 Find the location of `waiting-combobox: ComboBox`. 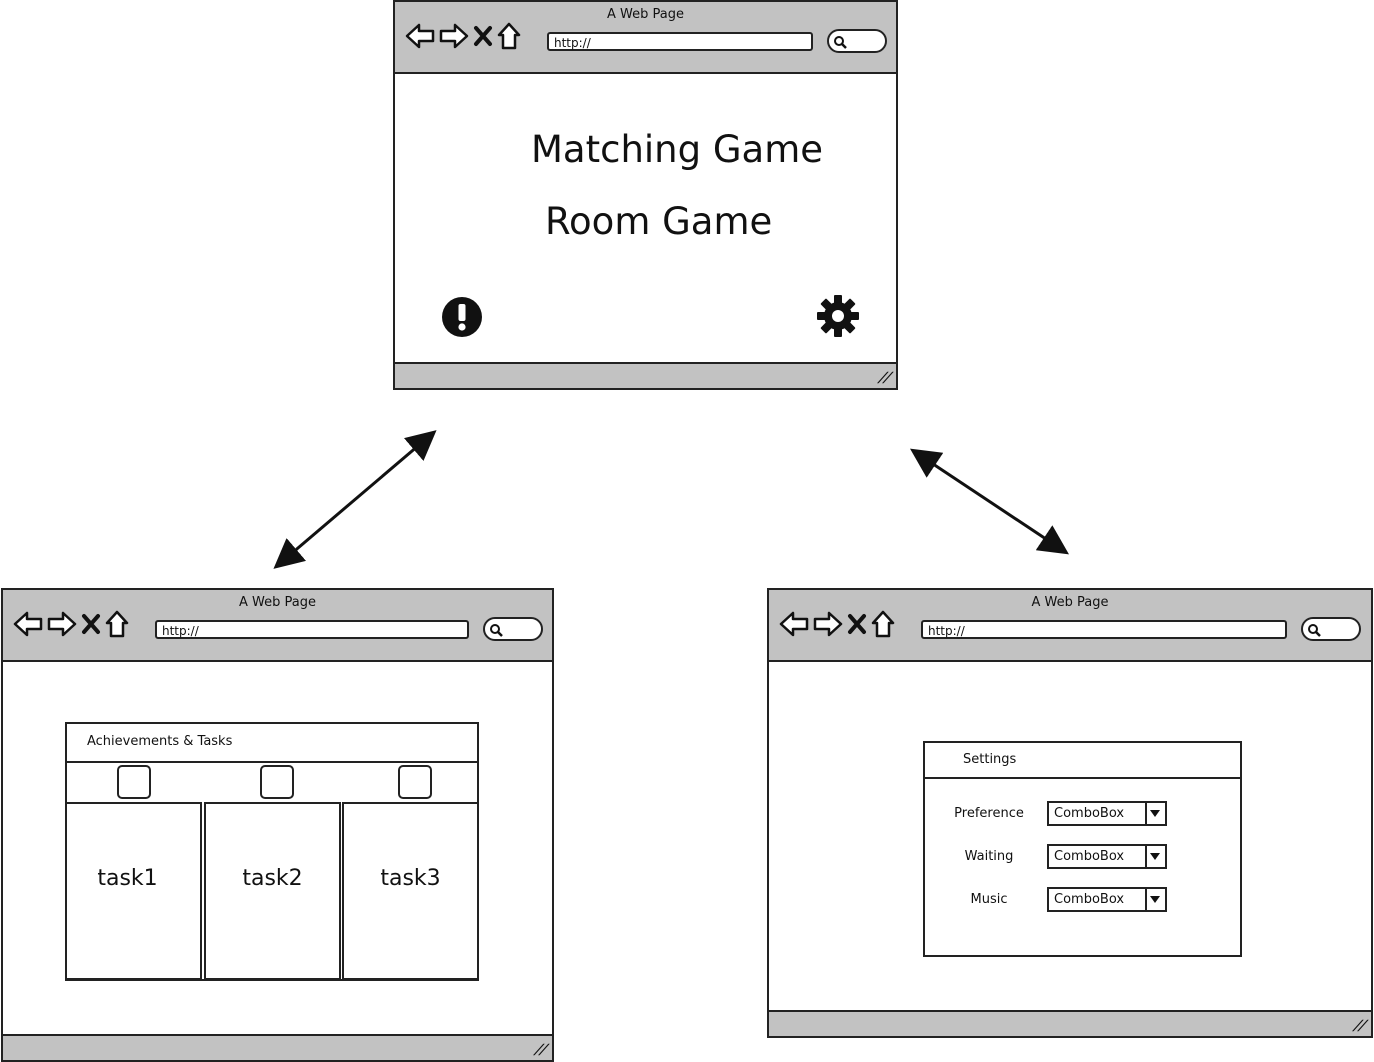

waiting-combobox: ComboBox is located at coordinates (1107, 856).